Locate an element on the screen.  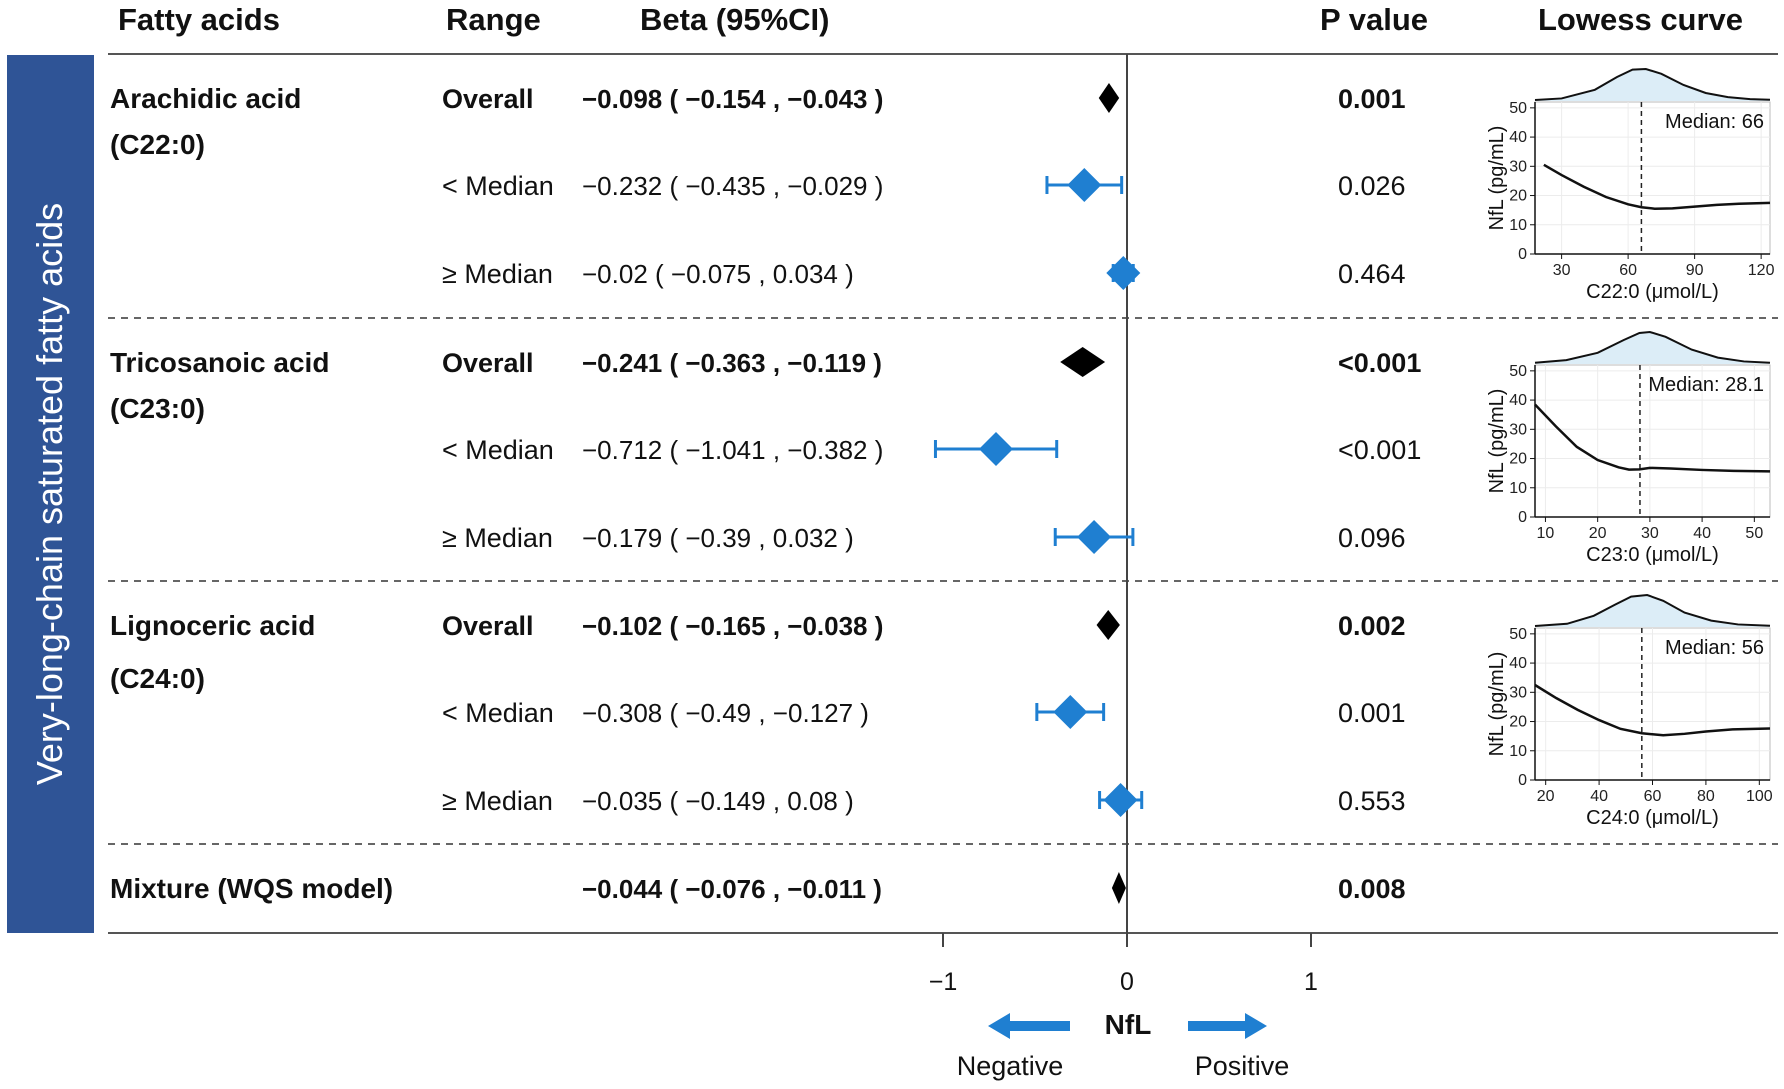
beta-ci-text: −0.179 ( −0.39 , 0.032 ) is located at coordinates (718, 538).